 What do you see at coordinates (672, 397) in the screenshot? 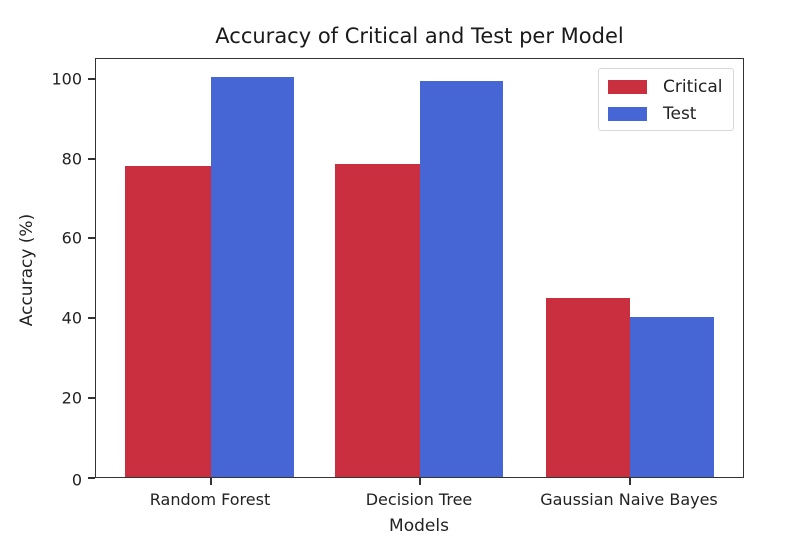
I see `bar-test-gaussian-naive-bayes` at bounding box center [672, 397].